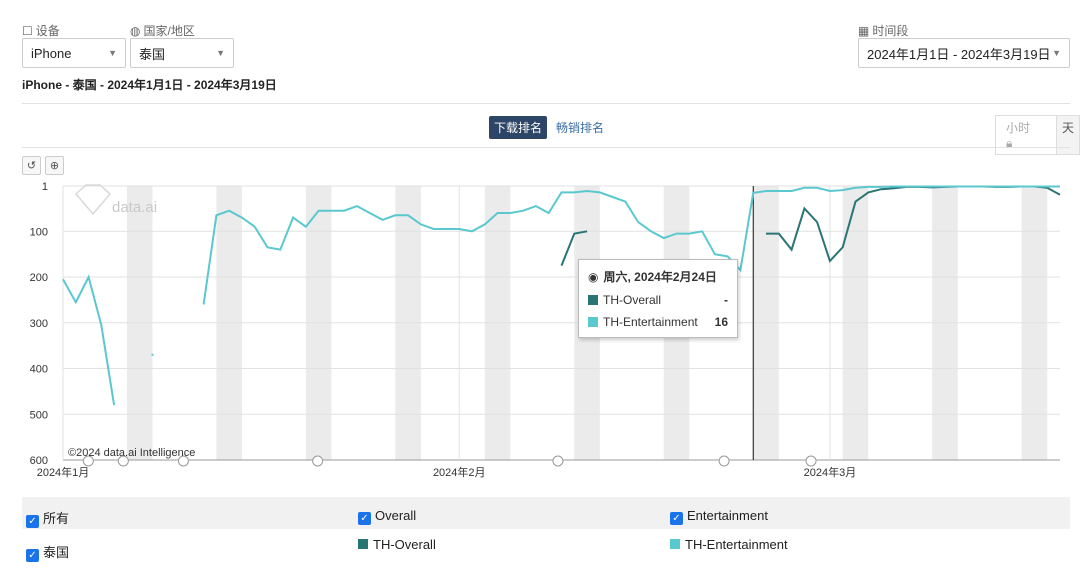 Image resolution: width=1080 pixels, height=586 pixels. What do you see at coordinates (883, 31) in the screenshot?
I see `period-label: ▦ 时间段` at bounding box center [883, 31].